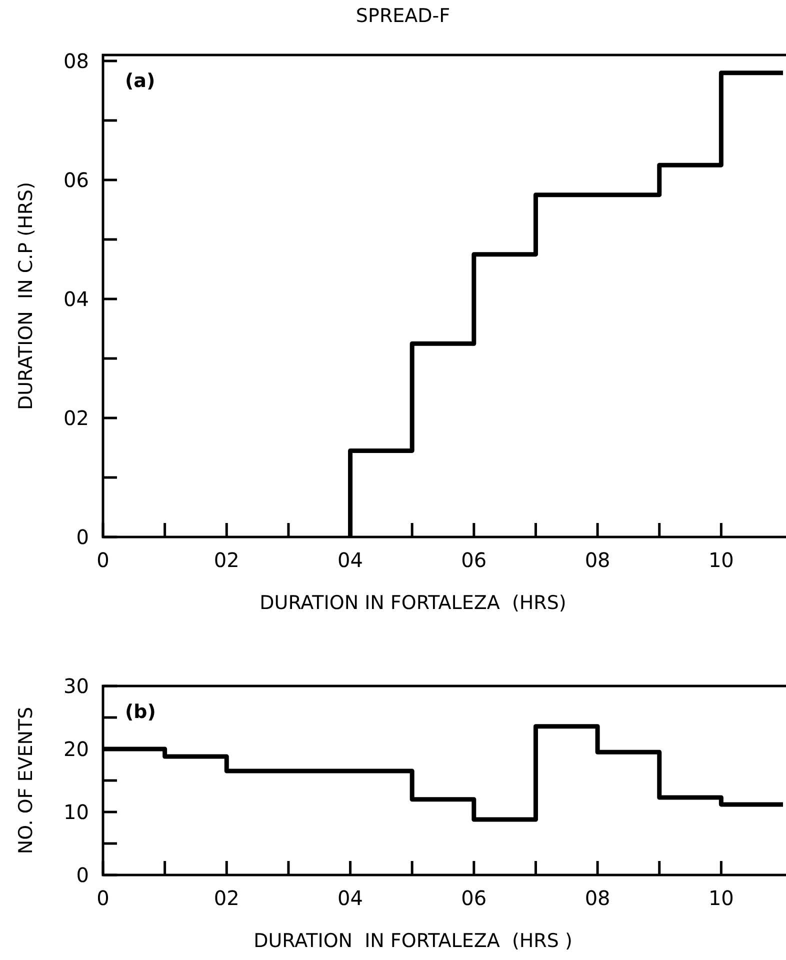 The image size is (786, 960). Describe the element at coordinates (76, 418) in the screenshot. I see `y-tick-label: 02` at that location.